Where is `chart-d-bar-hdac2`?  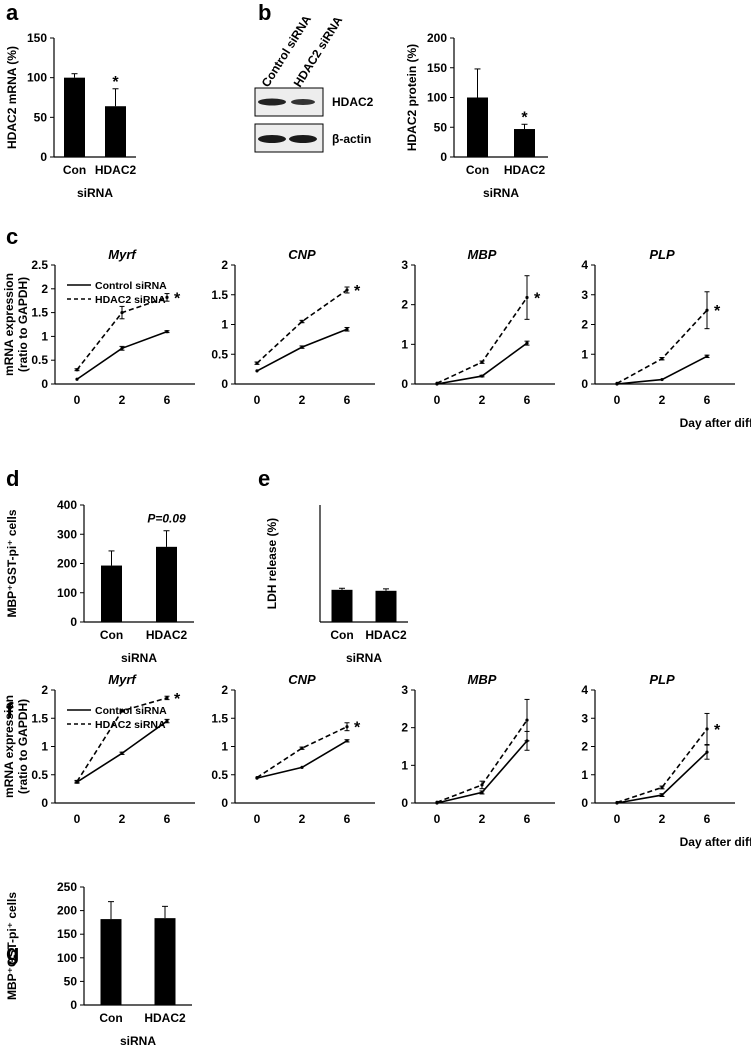
chart-d-bar-hdac2 is located at coordinates (166, 584).